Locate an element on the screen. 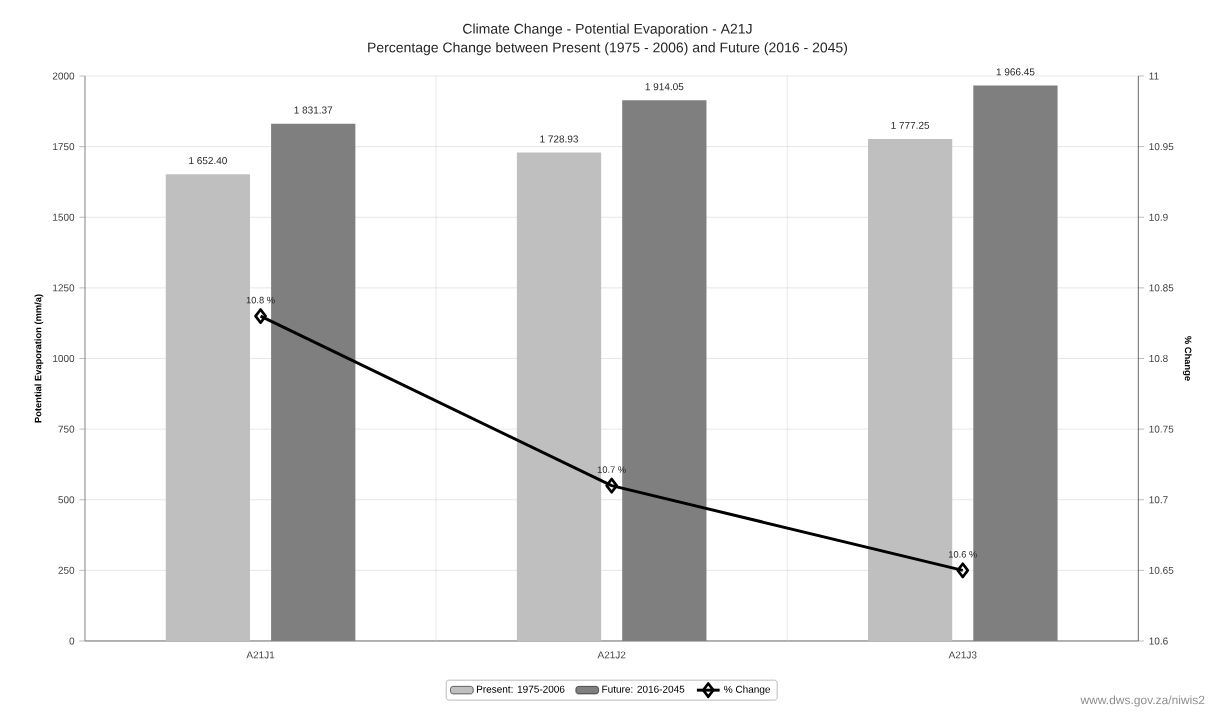 This screenshot has height=714, width=1215. y-axis-title: Potential Evaporation (mm/a) is located at coordinates (39, 358).